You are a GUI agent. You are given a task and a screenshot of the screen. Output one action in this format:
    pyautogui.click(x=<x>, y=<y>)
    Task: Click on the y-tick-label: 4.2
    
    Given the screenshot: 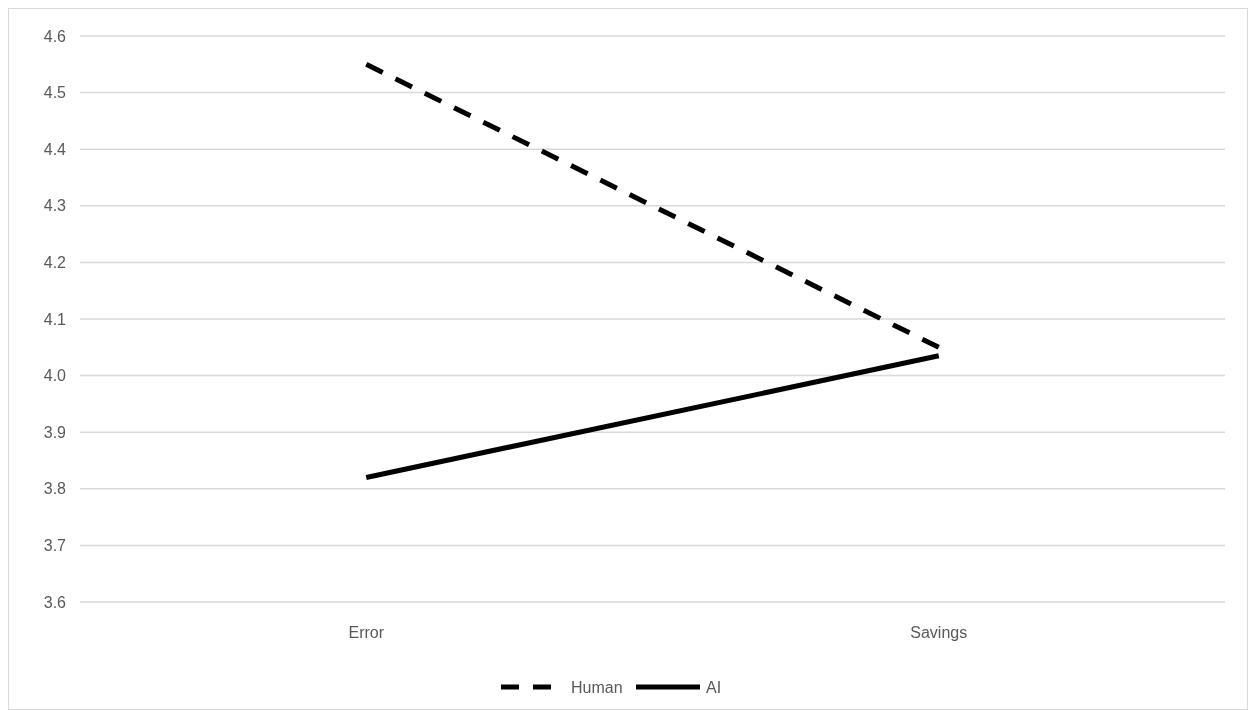 What is the action you would take?
    pyautogui.click(x=55, y=262)
    